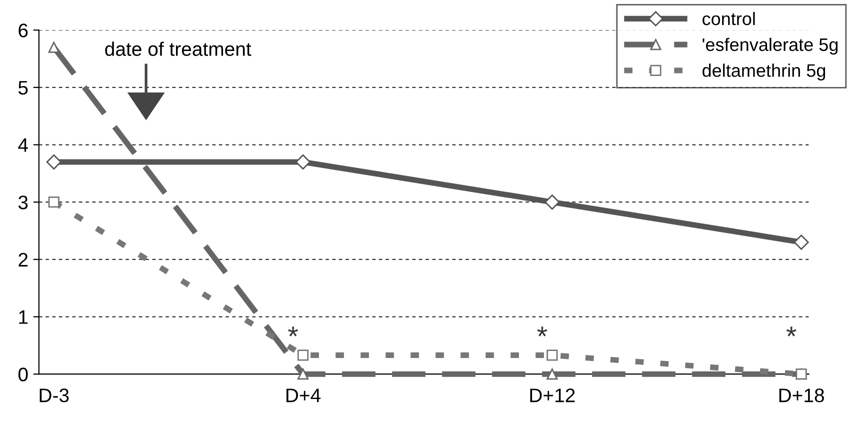 Image resolution: width=865 pixels, height=430 pixels. Describe the element at coordinates (23, 145) in the screenshot. I see `y-tick-label: 4` at that location.